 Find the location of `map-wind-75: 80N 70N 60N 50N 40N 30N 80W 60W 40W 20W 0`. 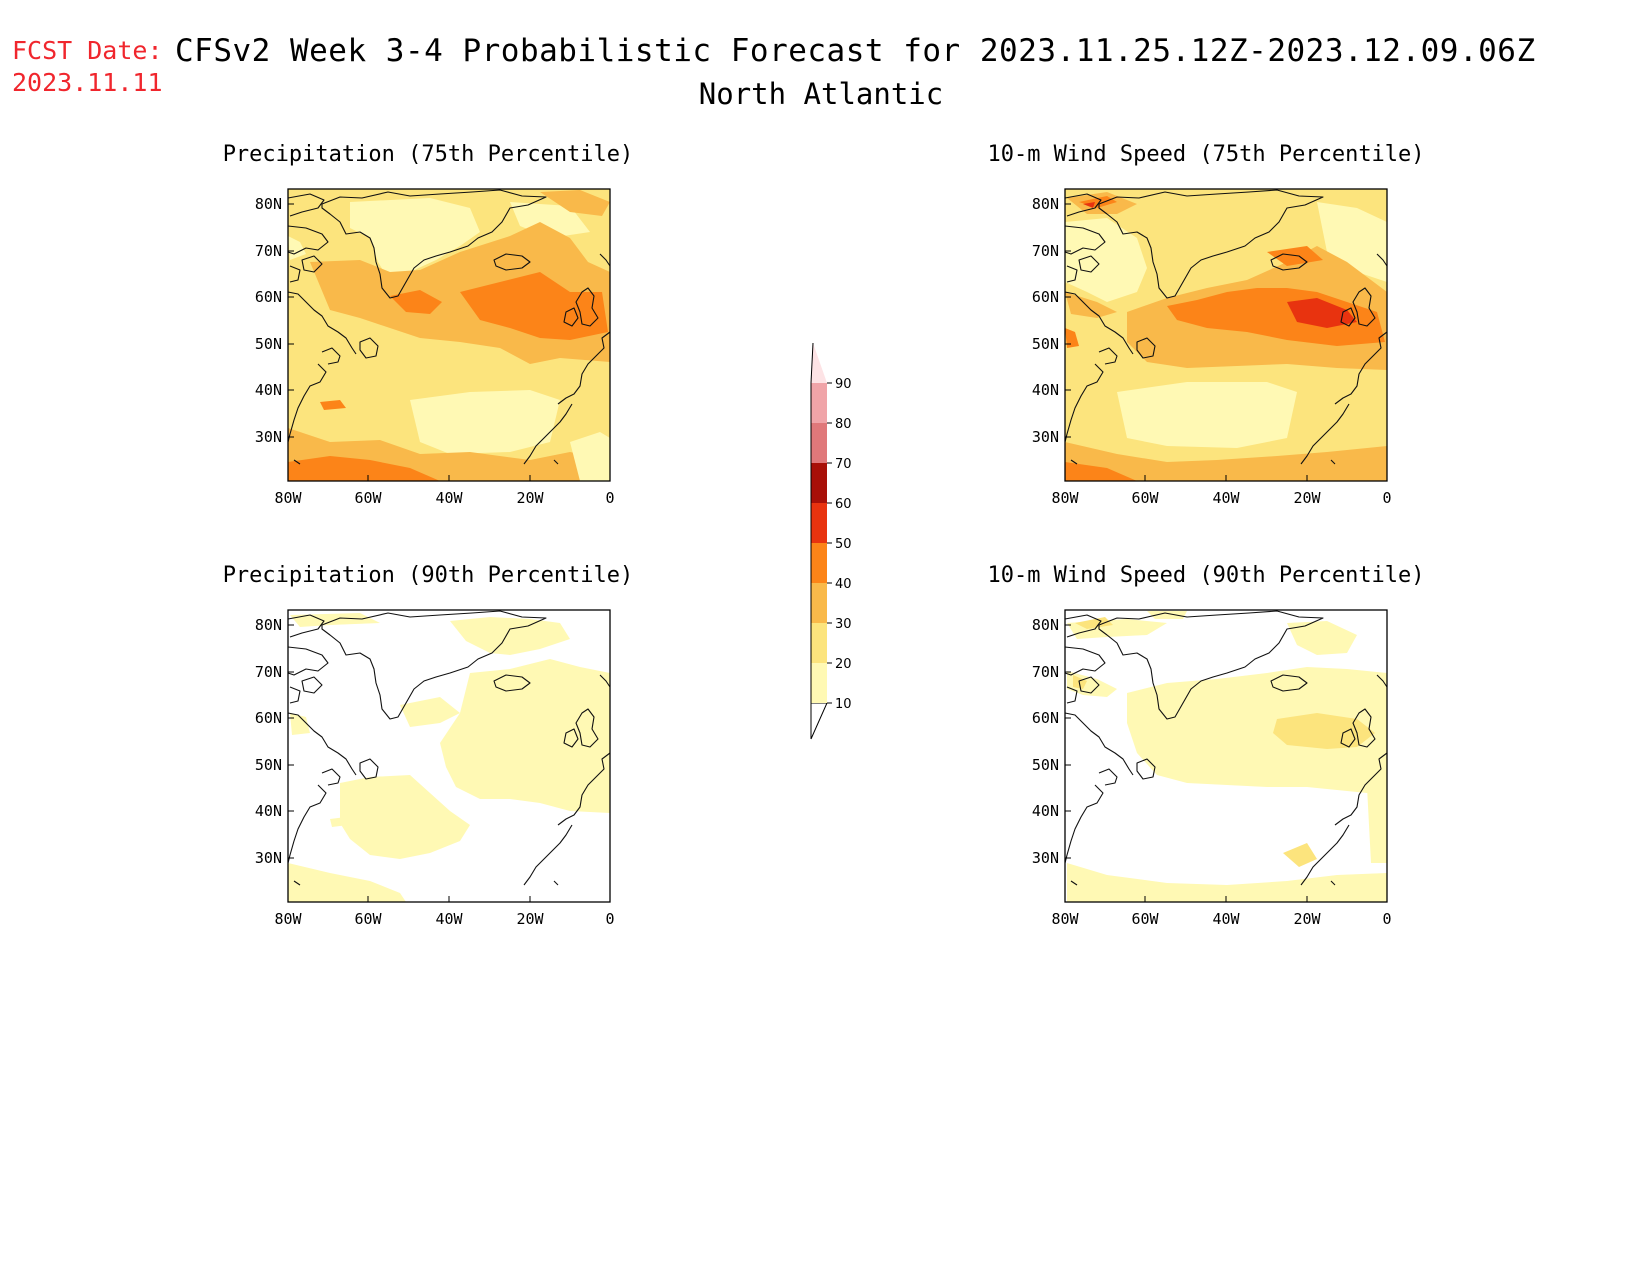

map-wind-75: 80N 70N 60N 50N 40N 30N 80W 60W 40W 20W 0 is located at coordinates (1212, 347).